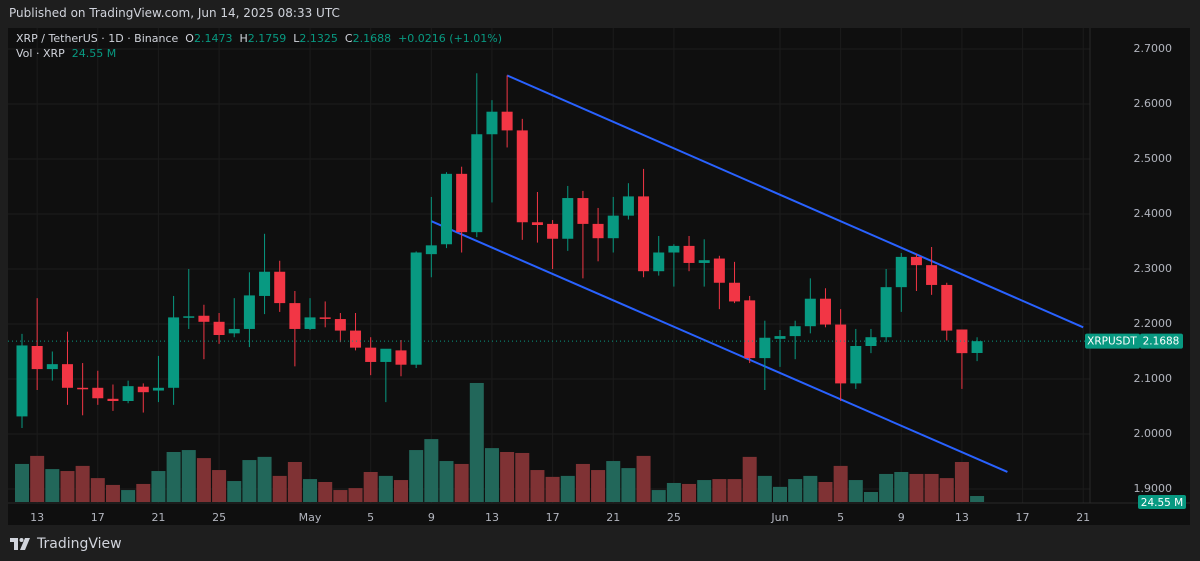 This screenshot has height=561, width=1200. What do you see at coordinates (40, 53) in the screenshot?
I see `volume-title: Vol · XRP` at bounding box center [40, 53].